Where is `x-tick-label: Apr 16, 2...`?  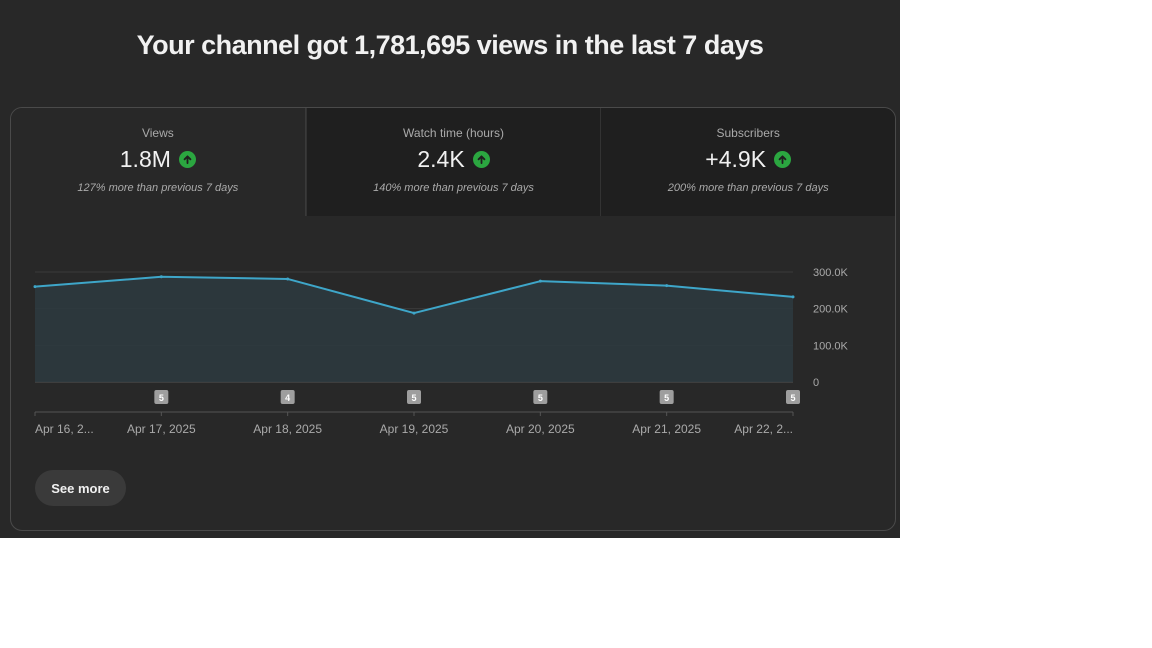 x-tick-label: Apr 16, 2... is located at coordinates (64, 429).